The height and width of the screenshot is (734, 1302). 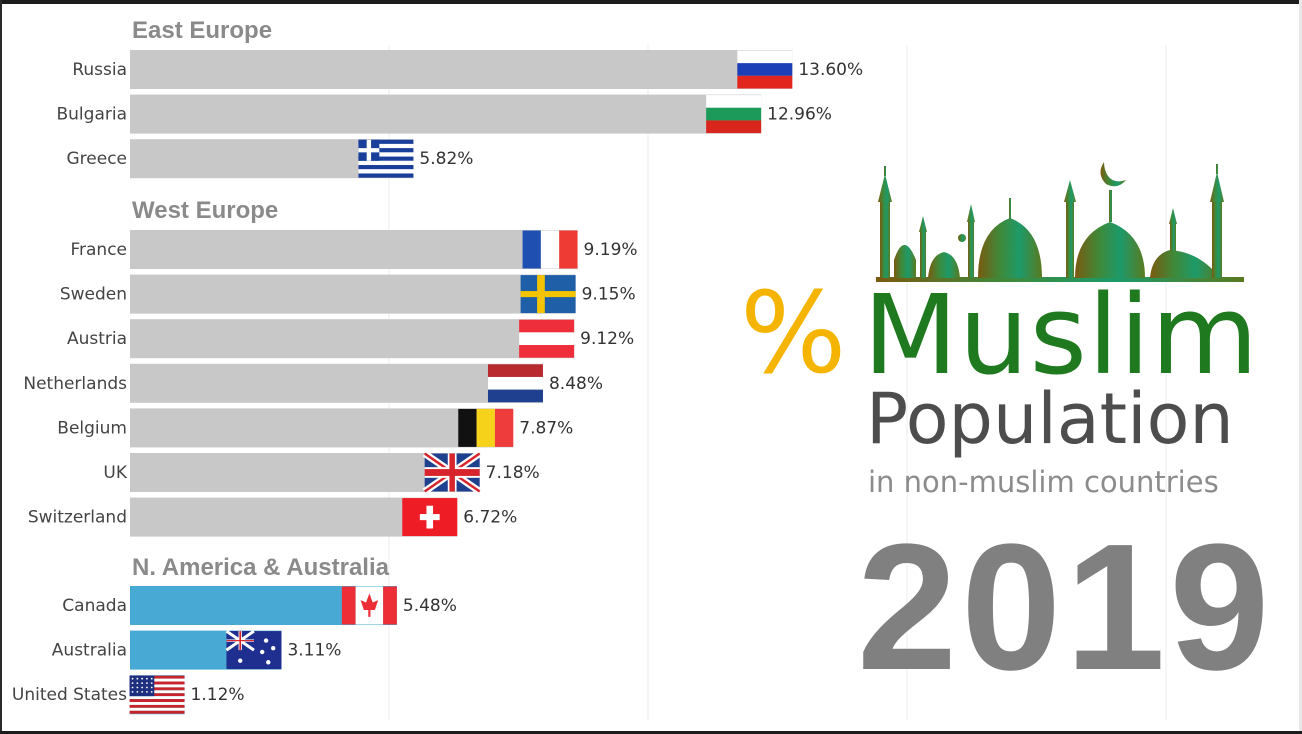 What do you see at coordinates (94, 606) in the screenshot?
I see `category-label: Canada` at bounding box center [94, 606].